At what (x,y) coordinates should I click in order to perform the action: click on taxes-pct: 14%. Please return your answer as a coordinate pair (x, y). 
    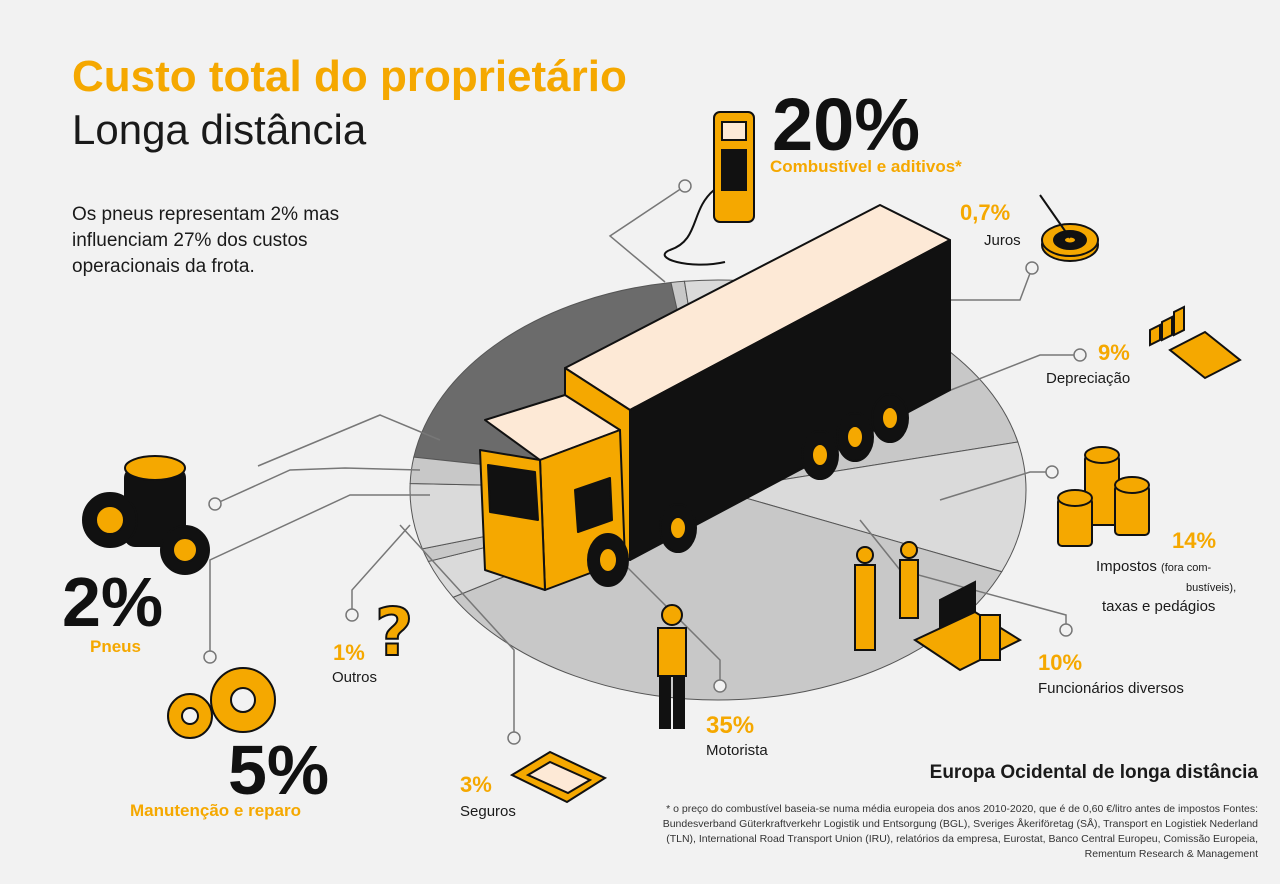
    Looking at the image, I should click on (1194, 540).